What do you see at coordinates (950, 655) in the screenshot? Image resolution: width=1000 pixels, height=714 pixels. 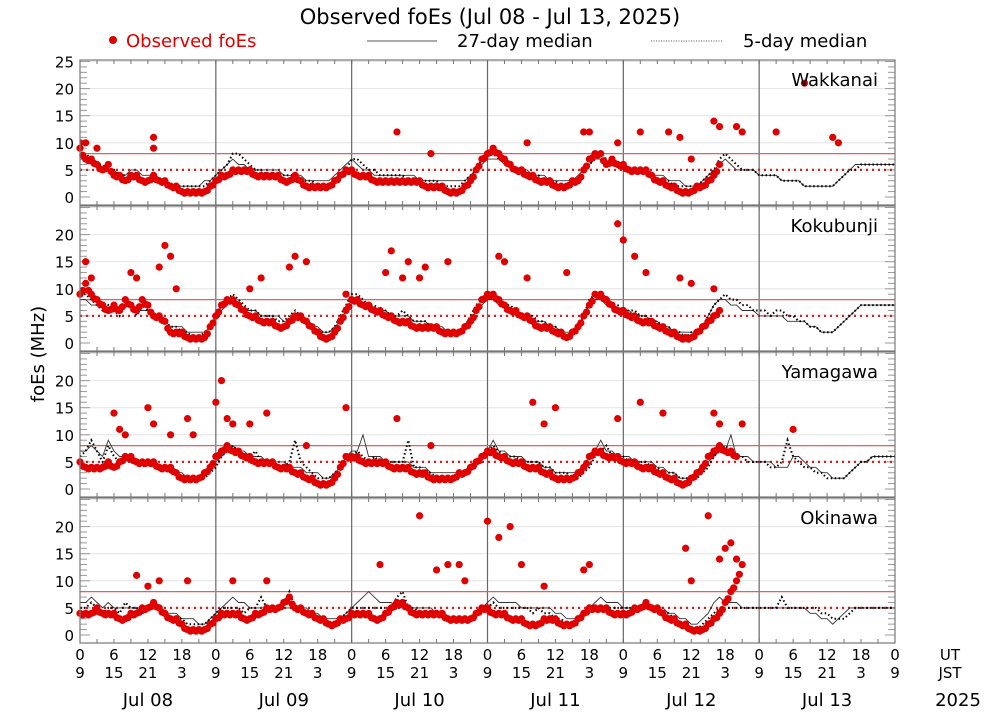 I see `x-unit-ut: UT` at bounding box center [950, 655].